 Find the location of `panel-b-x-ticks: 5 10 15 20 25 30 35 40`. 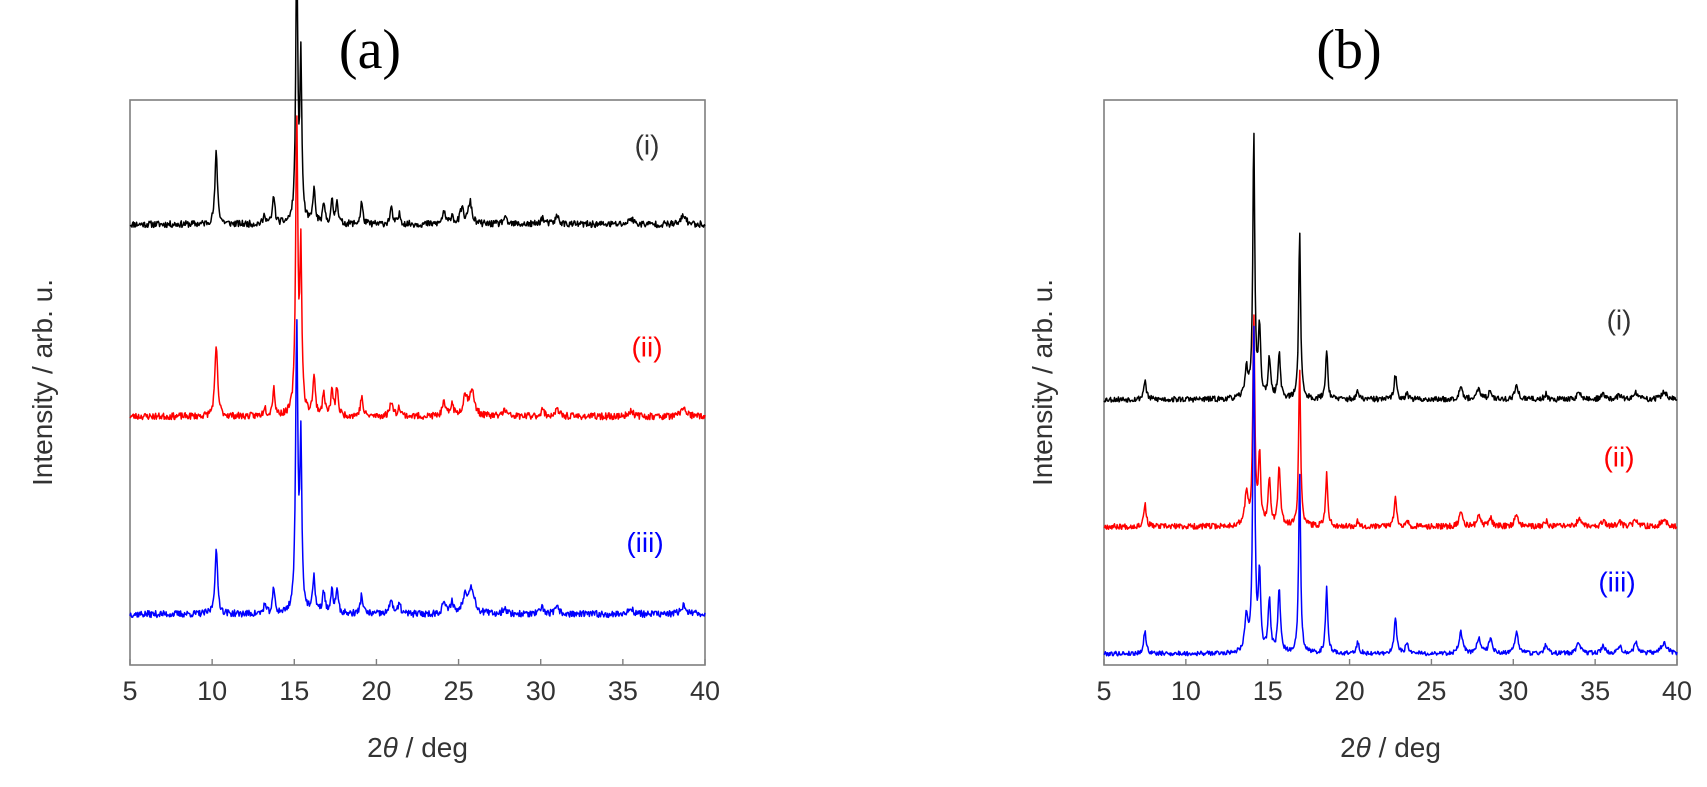

panel-b-x-ticks: 5 10 15 20 25 30 35 40 is located at coordinates (1394, 682).